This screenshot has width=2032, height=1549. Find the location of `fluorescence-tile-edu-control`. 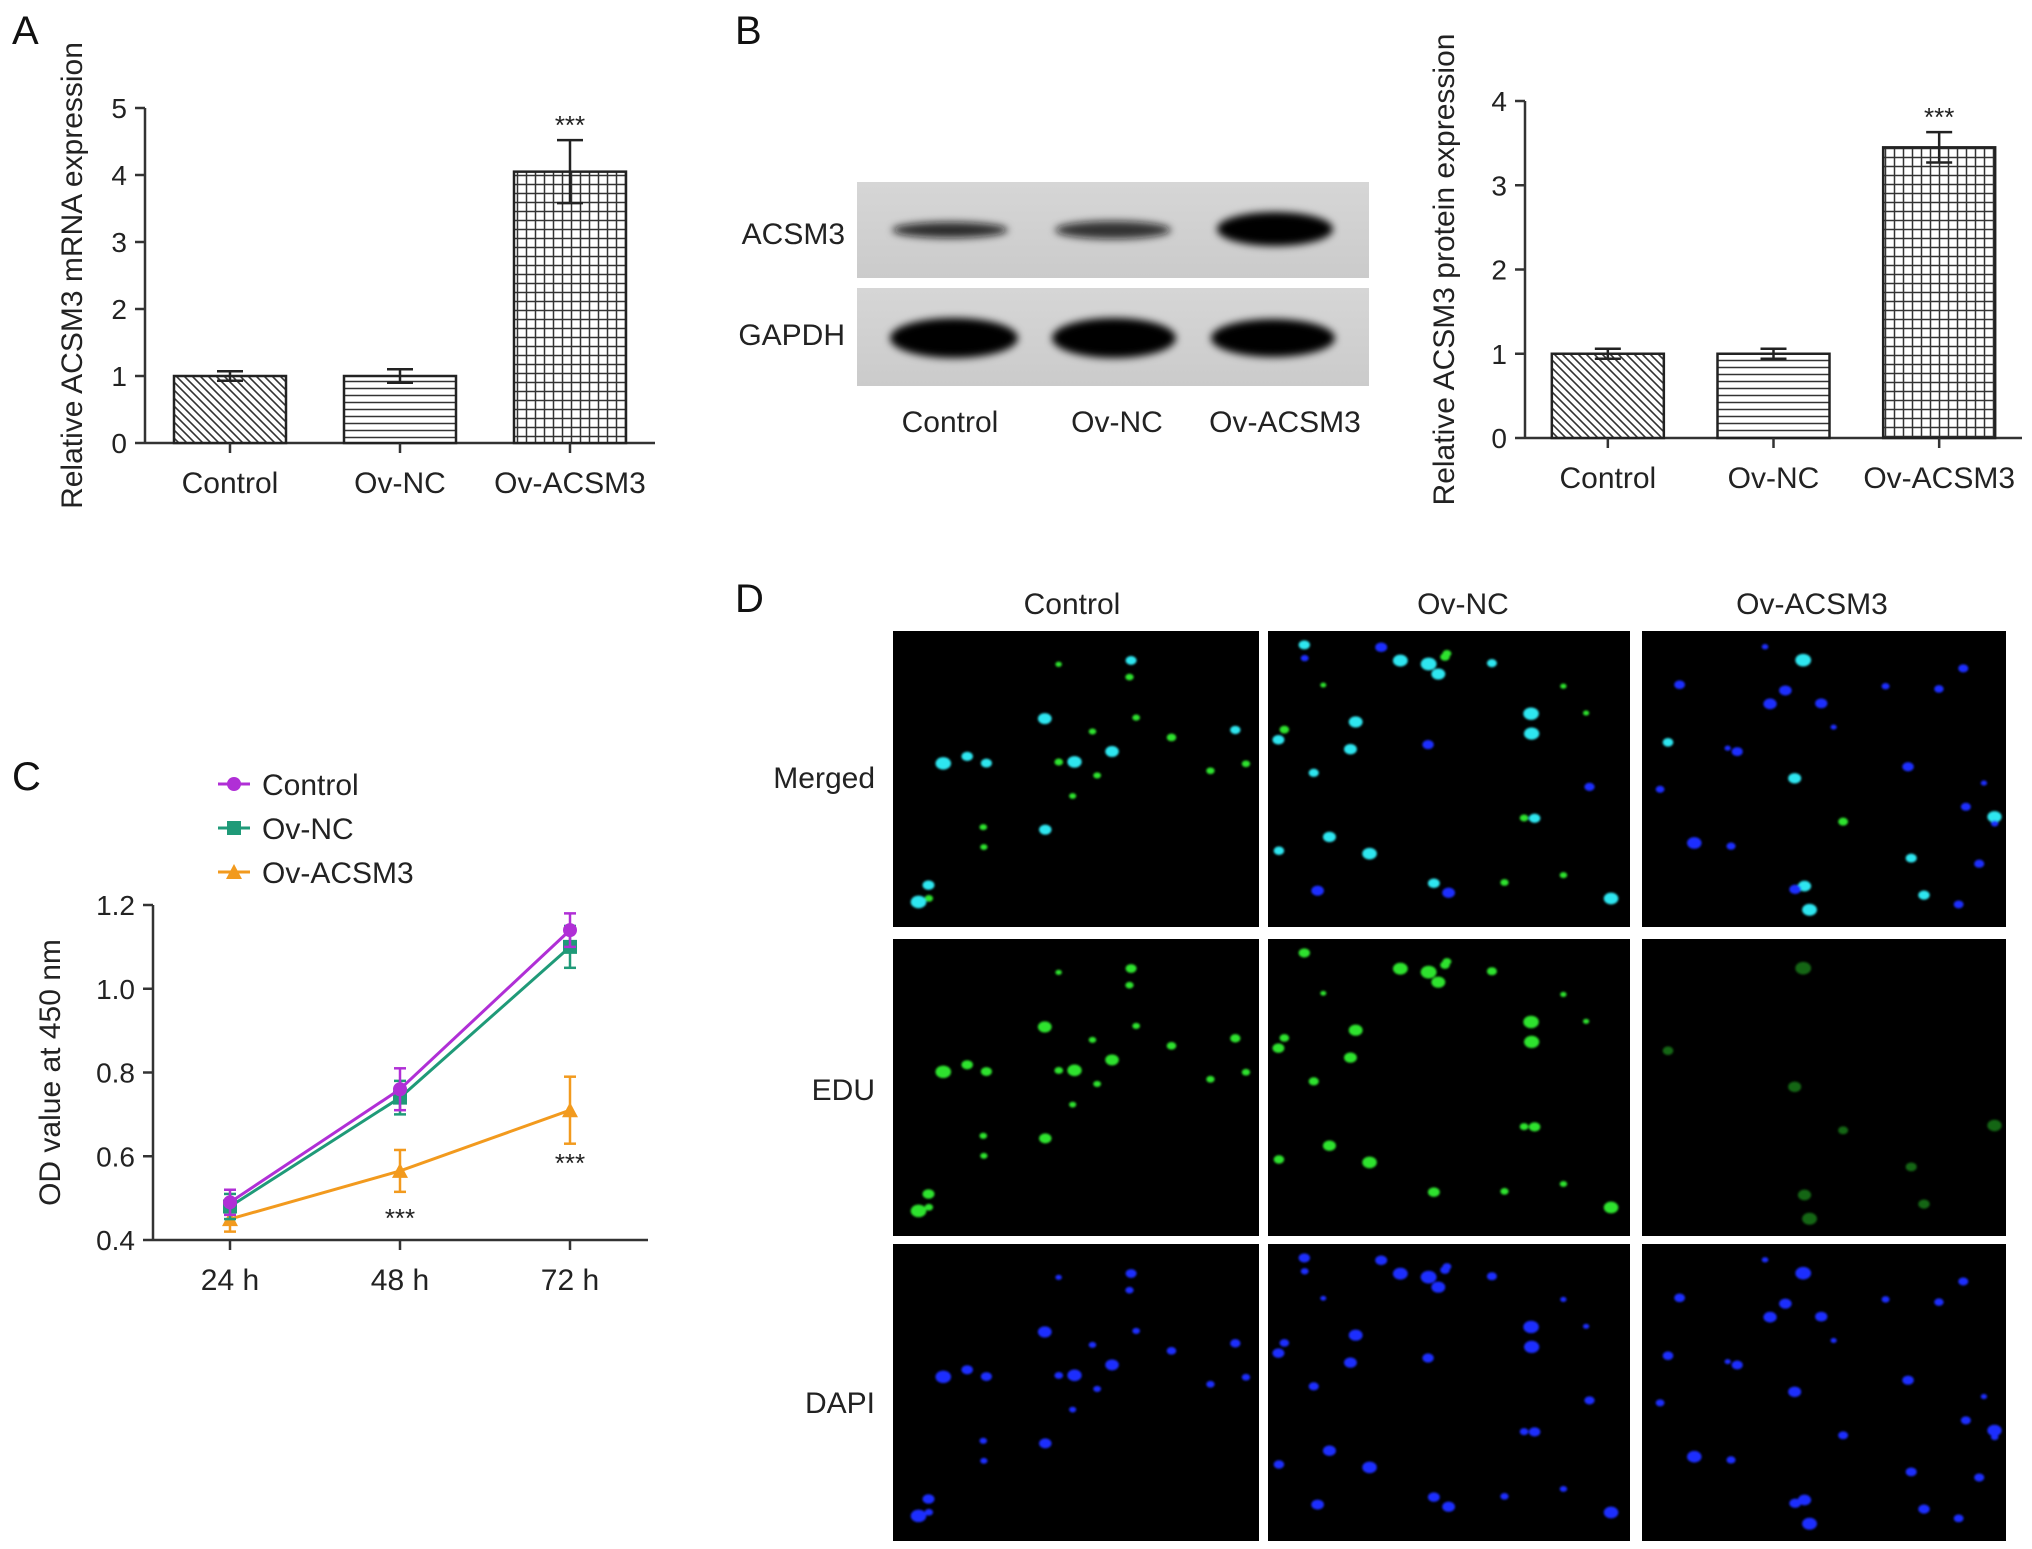

fluorescence-tile-edu-control is located at coordinates (1076, 1087).